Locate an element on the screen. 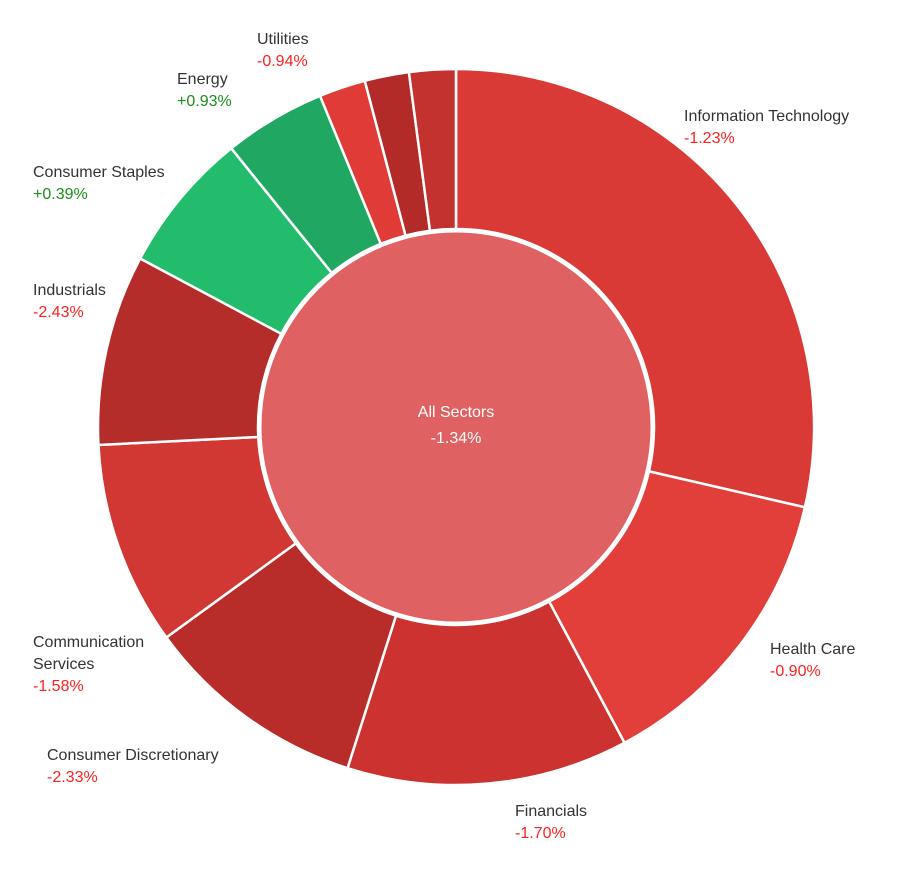  slice-change: -1.23% is located at coordinates (709, 138).